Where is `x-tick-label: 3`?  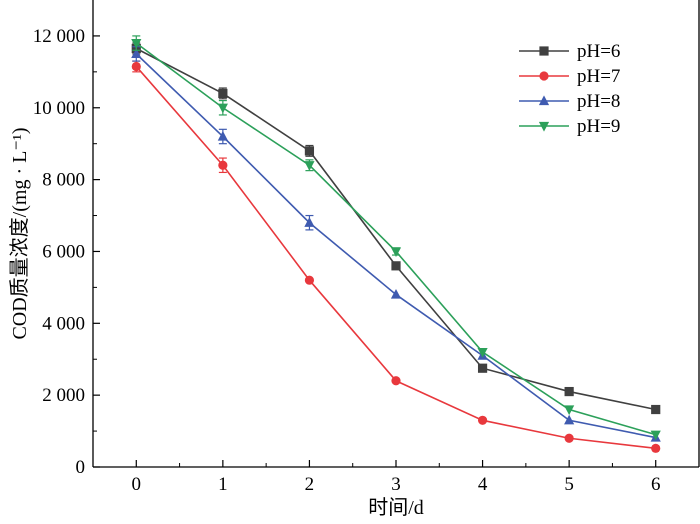
x-tick-label: 3 is located at coordinates (396, 484).